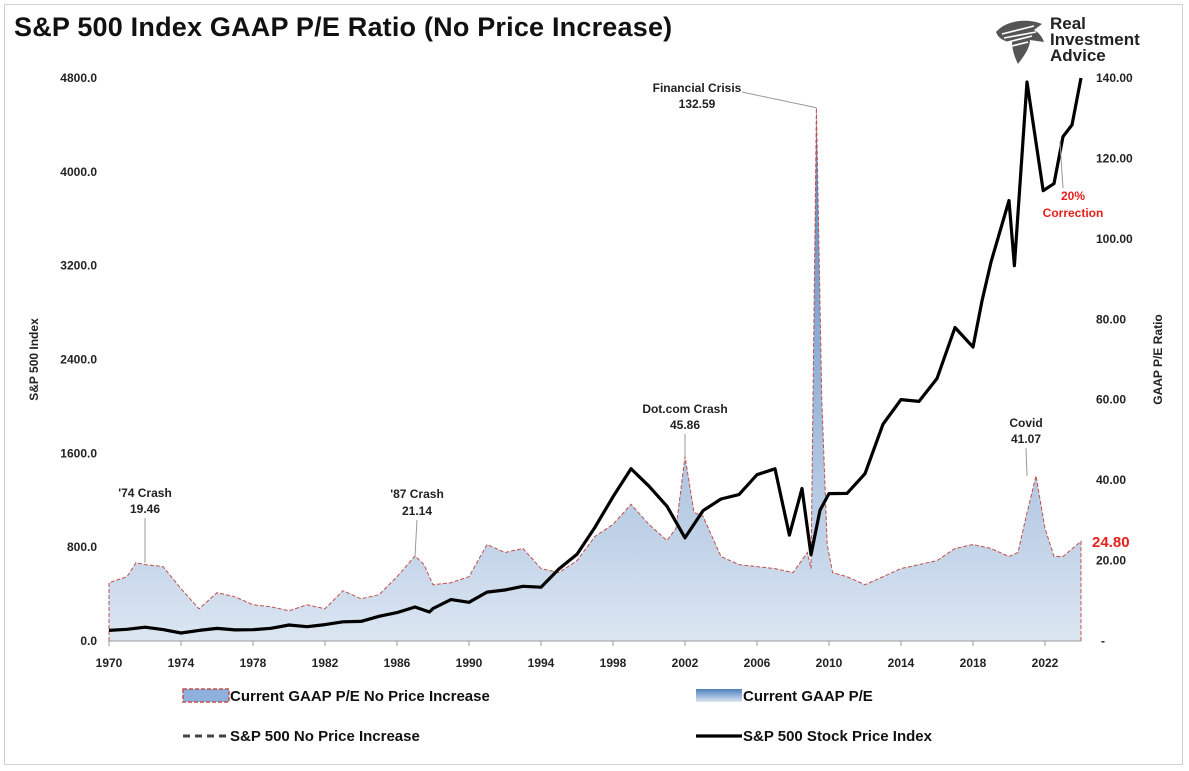 This screenshot has width=1189, height=771. Describe the element at coordinates (145, 493) in the screenshot. I see `annotation-74-crash-label: '74 Crash` at that location.